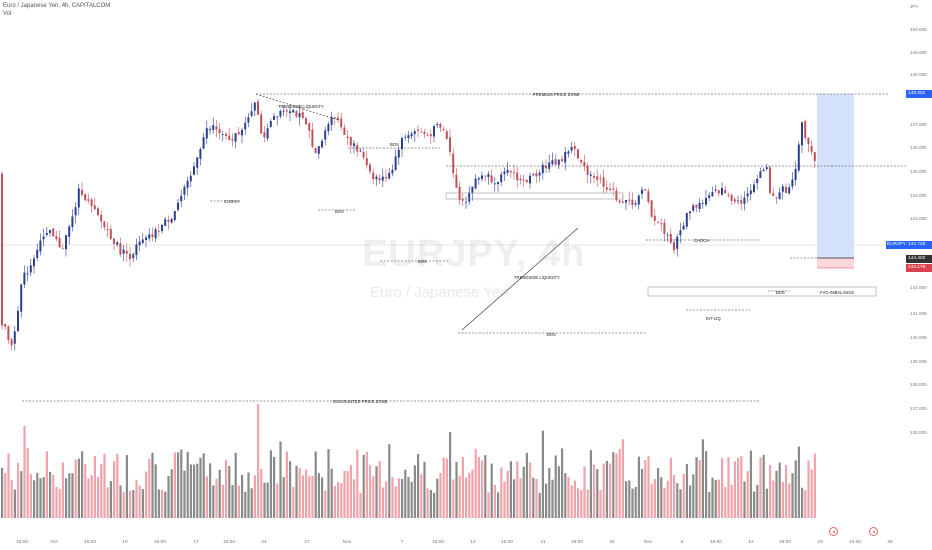 Image resolution: width=932 pixels, height=550 pixels. What do you see at coordinates (890, 542) in the screenshot?
I see `time-tick: 26` at bounding box center [890, 542].